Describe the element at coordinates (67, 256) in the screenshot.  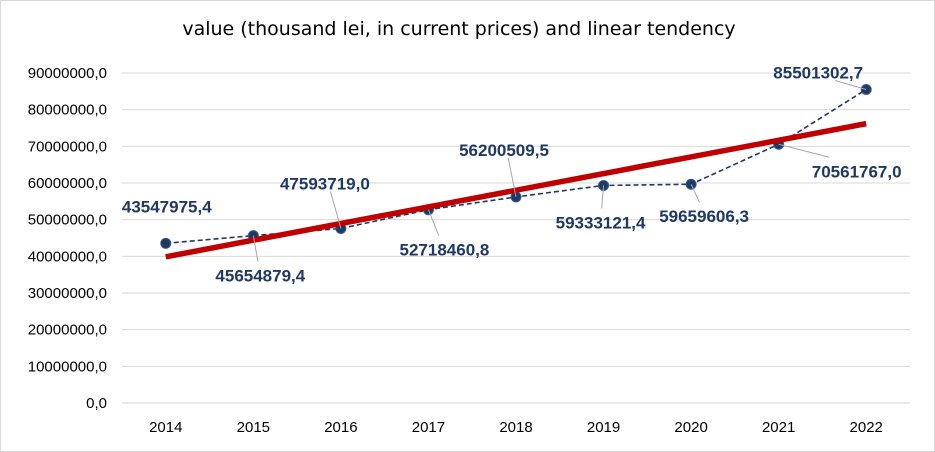
I see `y-tick-label: 40000000,0` at that location.